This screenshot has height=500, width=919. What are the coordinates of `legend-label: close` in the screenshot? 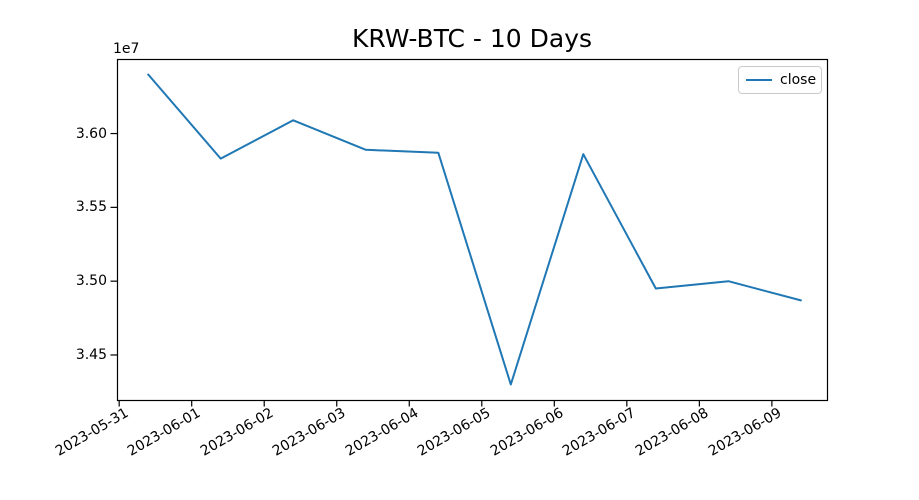 It's located at (798, 80).